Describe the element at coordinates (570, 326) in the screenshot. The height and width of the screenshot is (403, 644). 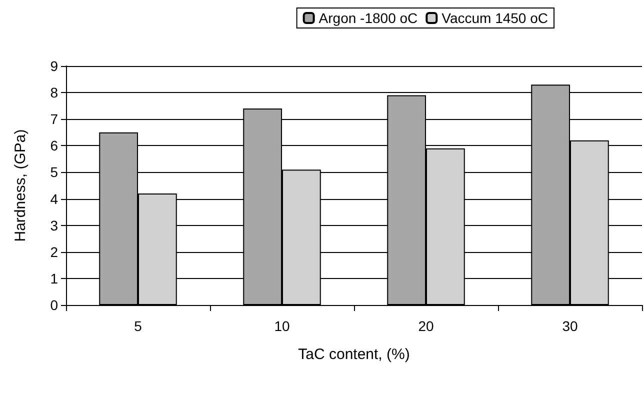
I see `x-tick-label: 30` at that location.